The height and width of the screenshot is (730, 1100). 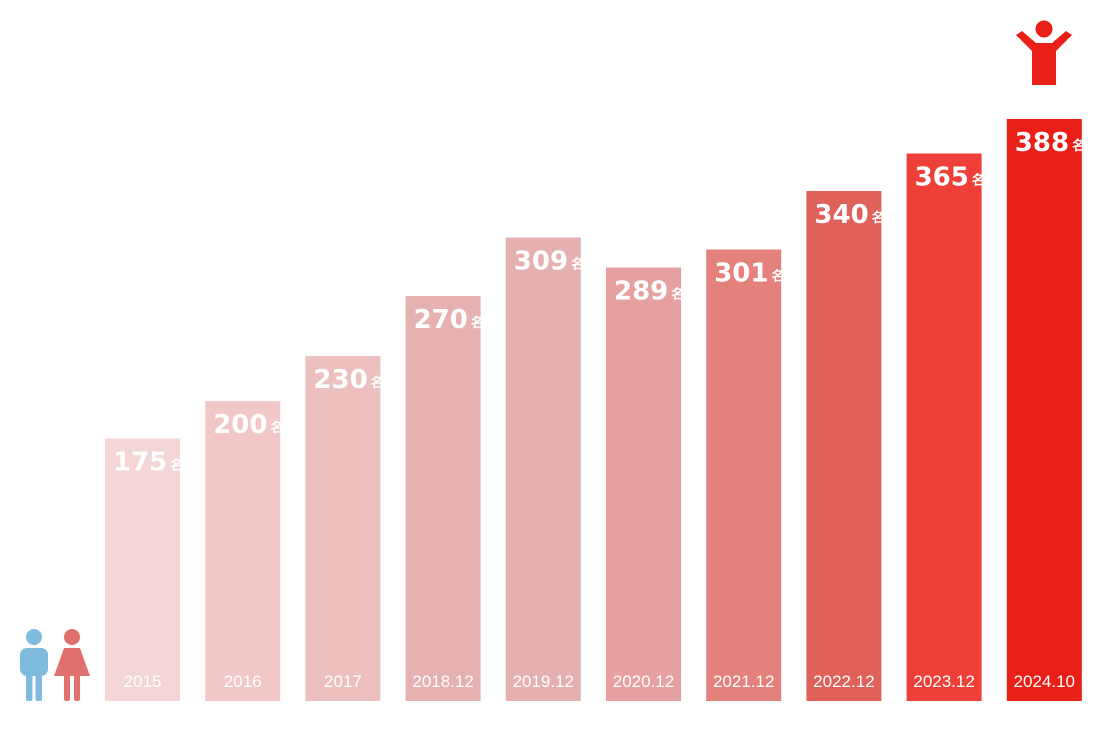 What do you see at coordinates (950, 178) in the screenshot?
I see `value-label: 365 名` at bounding box center [950, 178].